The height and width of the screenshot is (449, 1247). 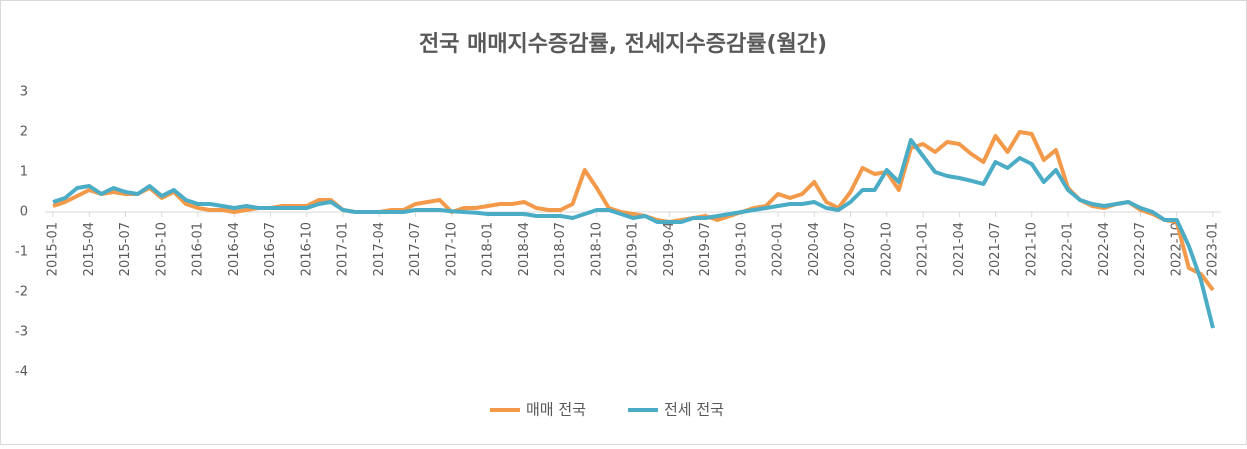 What do you see at coordinates (694, 410) in the screenshot?
I see `legend-label: 전세 전국` at bounding box center [694, 410].